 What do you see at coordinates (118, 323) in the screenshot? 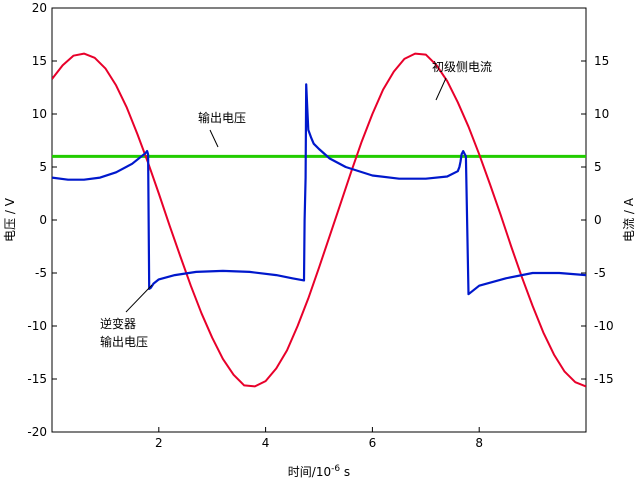
I see `annotation-label-inverter_voltage: 逆变器` at bounding box center [118, 323].